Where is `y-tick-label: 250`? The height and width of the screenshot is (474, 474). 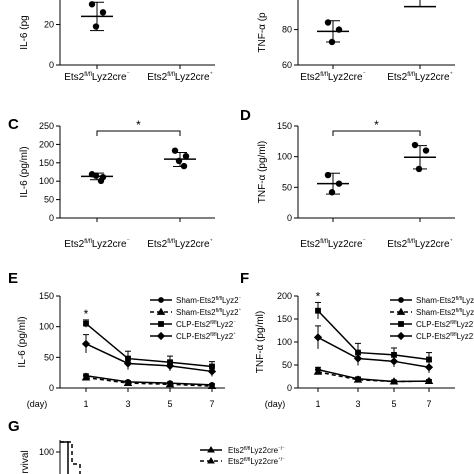
y-tick-label: 250 is located at coordinates (46, 126).